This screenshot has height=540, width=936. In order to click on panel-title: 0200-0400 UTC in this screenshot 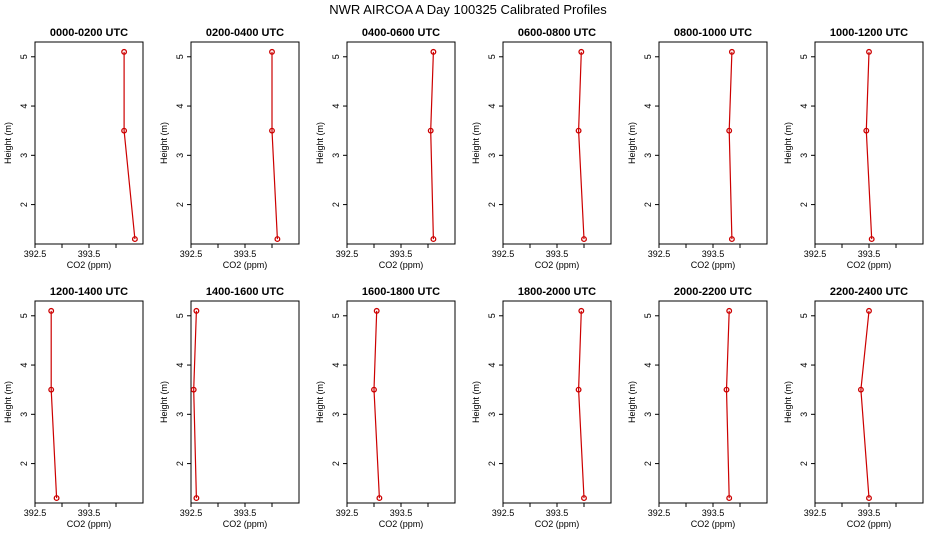, I will do `click(245, 33)`.